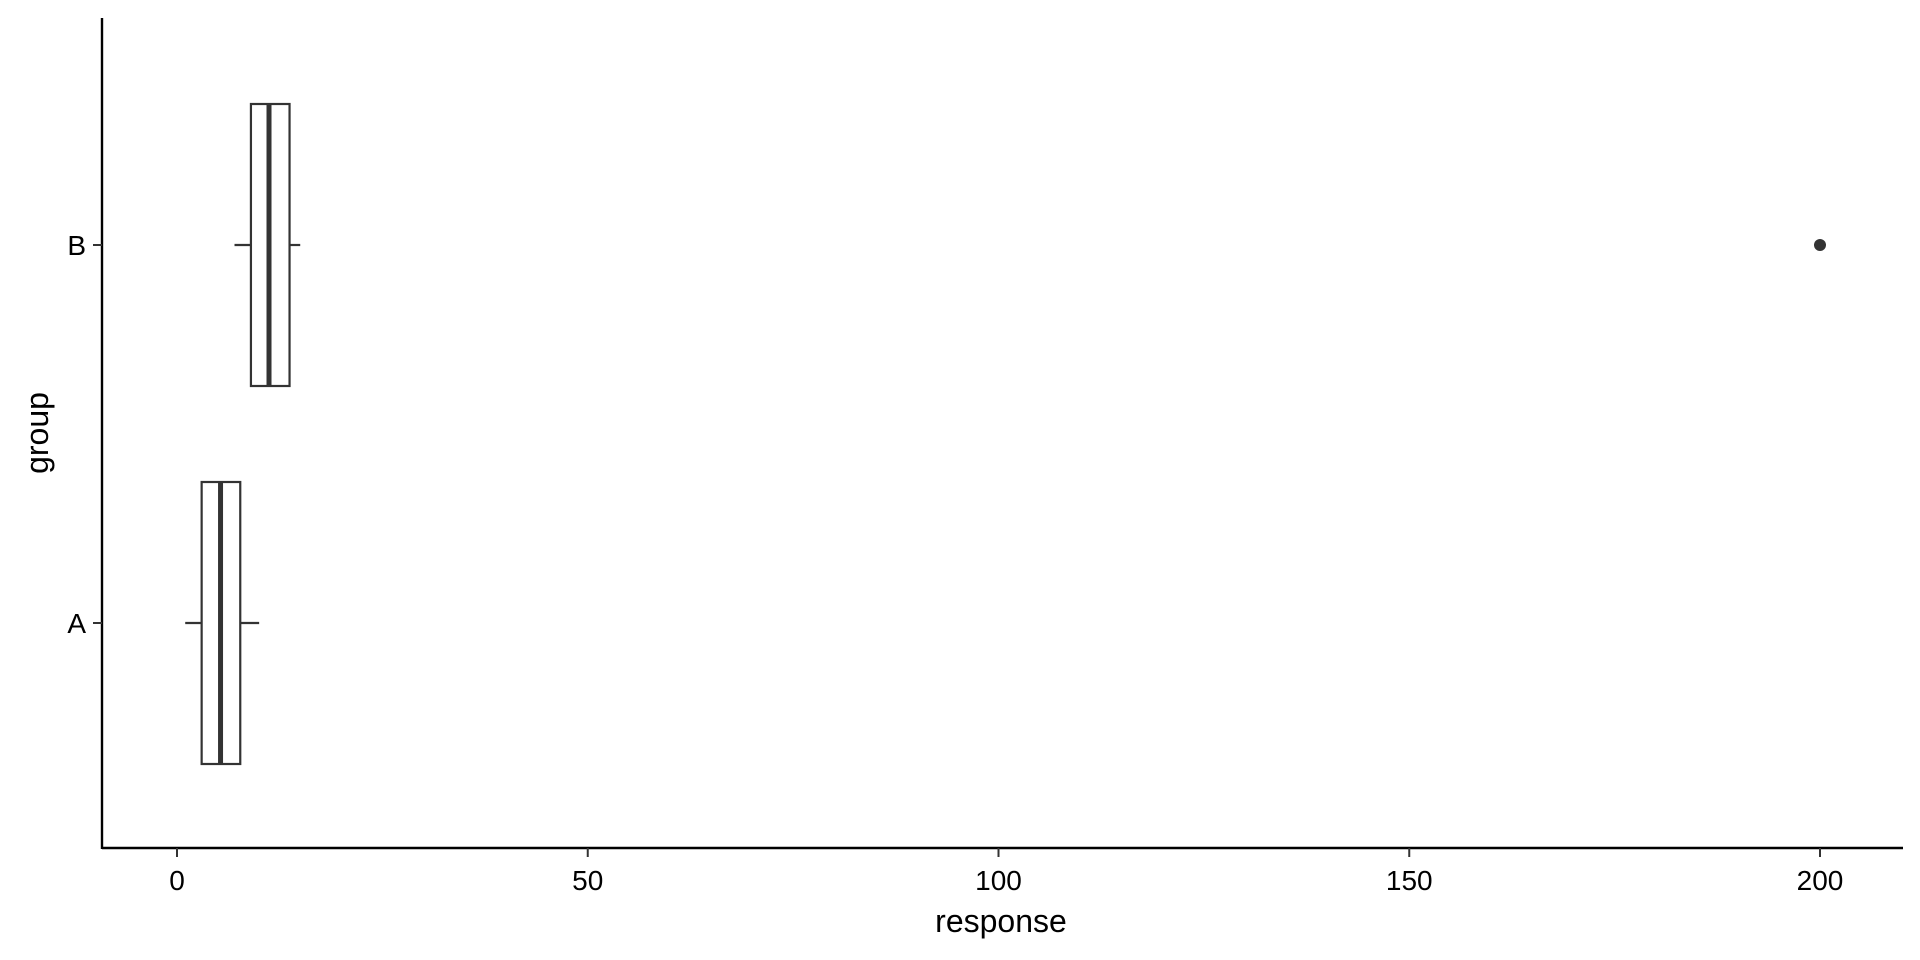 This screenshot has height=960, width=1920. I want to click on x-tick-label: 50, so click(587, 880).